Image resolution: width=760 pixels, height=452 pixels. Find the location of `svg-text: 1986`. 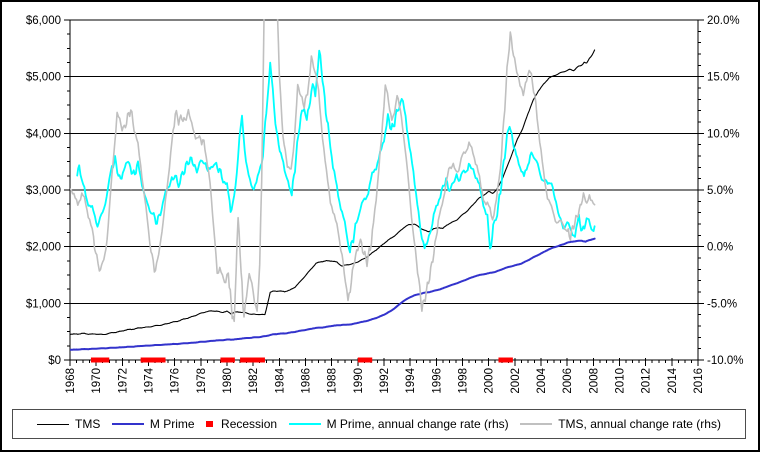

svg-text: 1986 is located at coordinates (307, 381).